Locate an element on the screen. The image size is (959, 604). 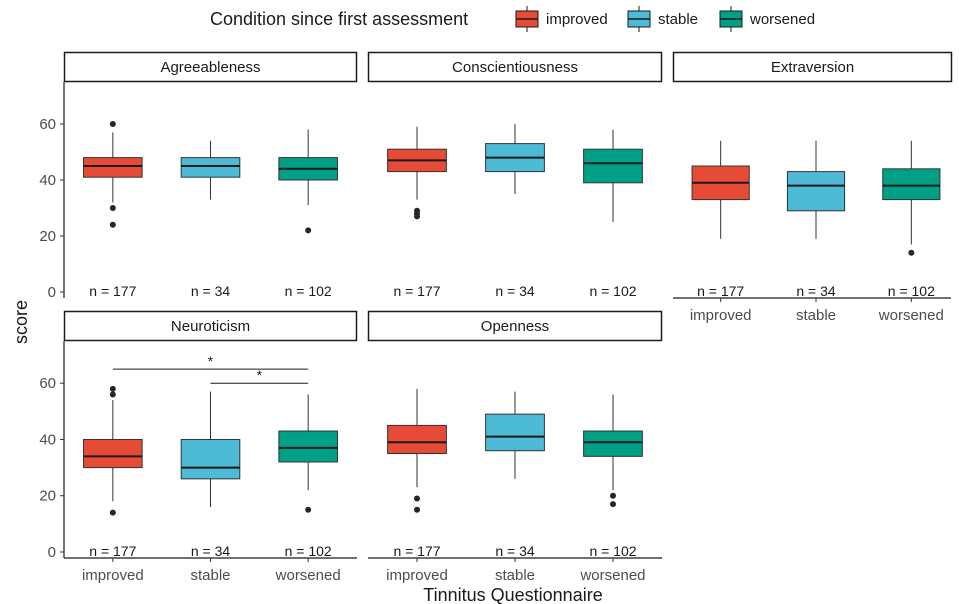
strip-title: Conscientiousness is located at coordinates (515, 67).